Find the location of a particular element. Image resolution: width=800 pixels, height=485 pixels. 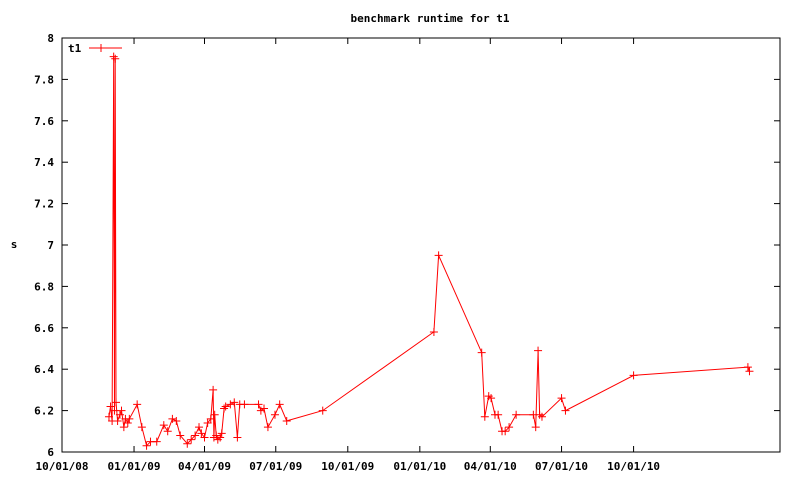

x-tick-label: 07/01/10 is located at coordinates (561, 466).